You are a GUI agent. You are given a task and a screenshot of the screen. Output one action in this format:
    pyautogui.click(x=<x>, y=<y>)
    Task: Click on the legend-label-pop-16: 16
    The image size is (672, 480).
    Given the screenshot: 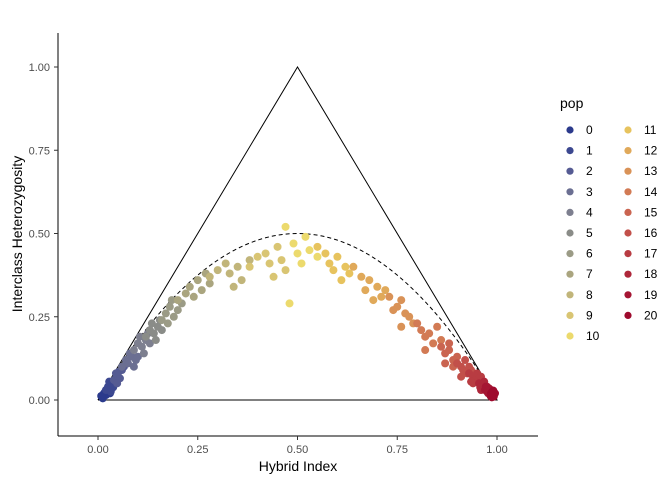 What is the action you would take?
    pyautogui.click(x=651, y=233)
    